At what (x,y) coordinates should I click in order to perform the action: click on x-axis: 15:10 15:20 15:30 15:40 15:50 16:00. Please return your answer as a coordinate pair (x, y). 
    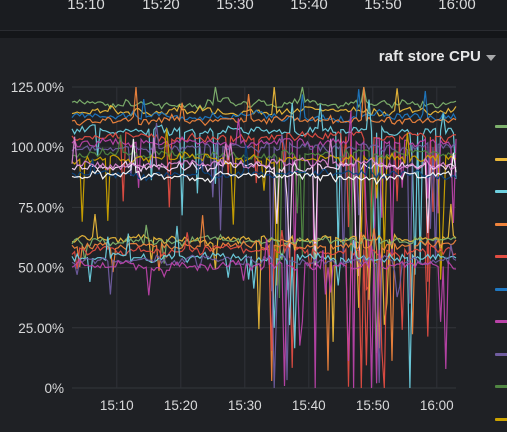
    Looking at the image, I should click on (277, 405).